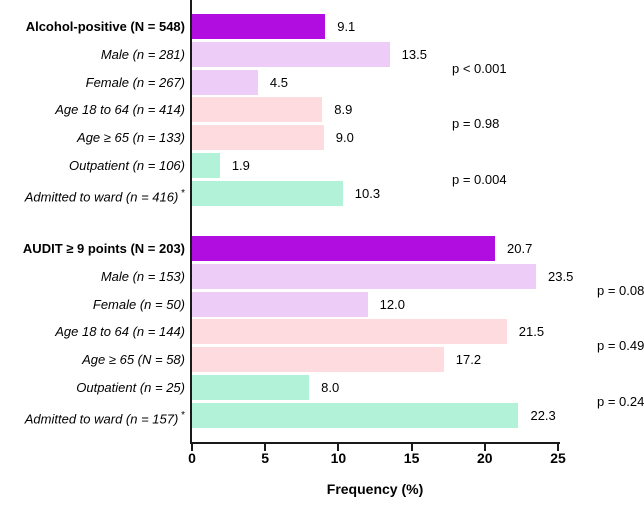  What do you see at coordinates (543, 415) in the screenshot?
I see `value-label: 22.3` at bounding box center [543, 415].